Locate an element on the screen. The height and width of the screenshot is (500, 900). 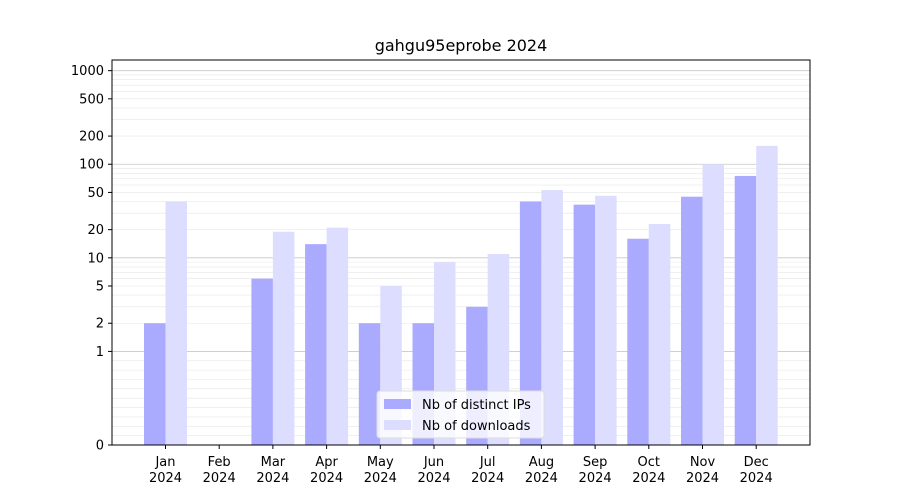
y-tick-label: 100 is located at coordinates (91, 165).